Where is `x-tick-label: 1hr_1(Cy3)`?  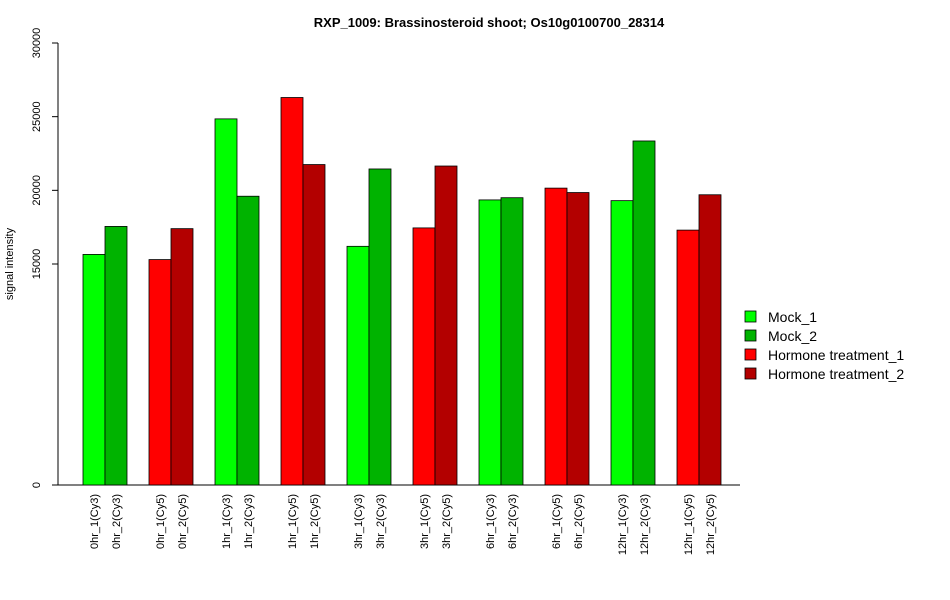 x-tick-label: 1hr_1(Cy3) is located at coordinates (227, 521).